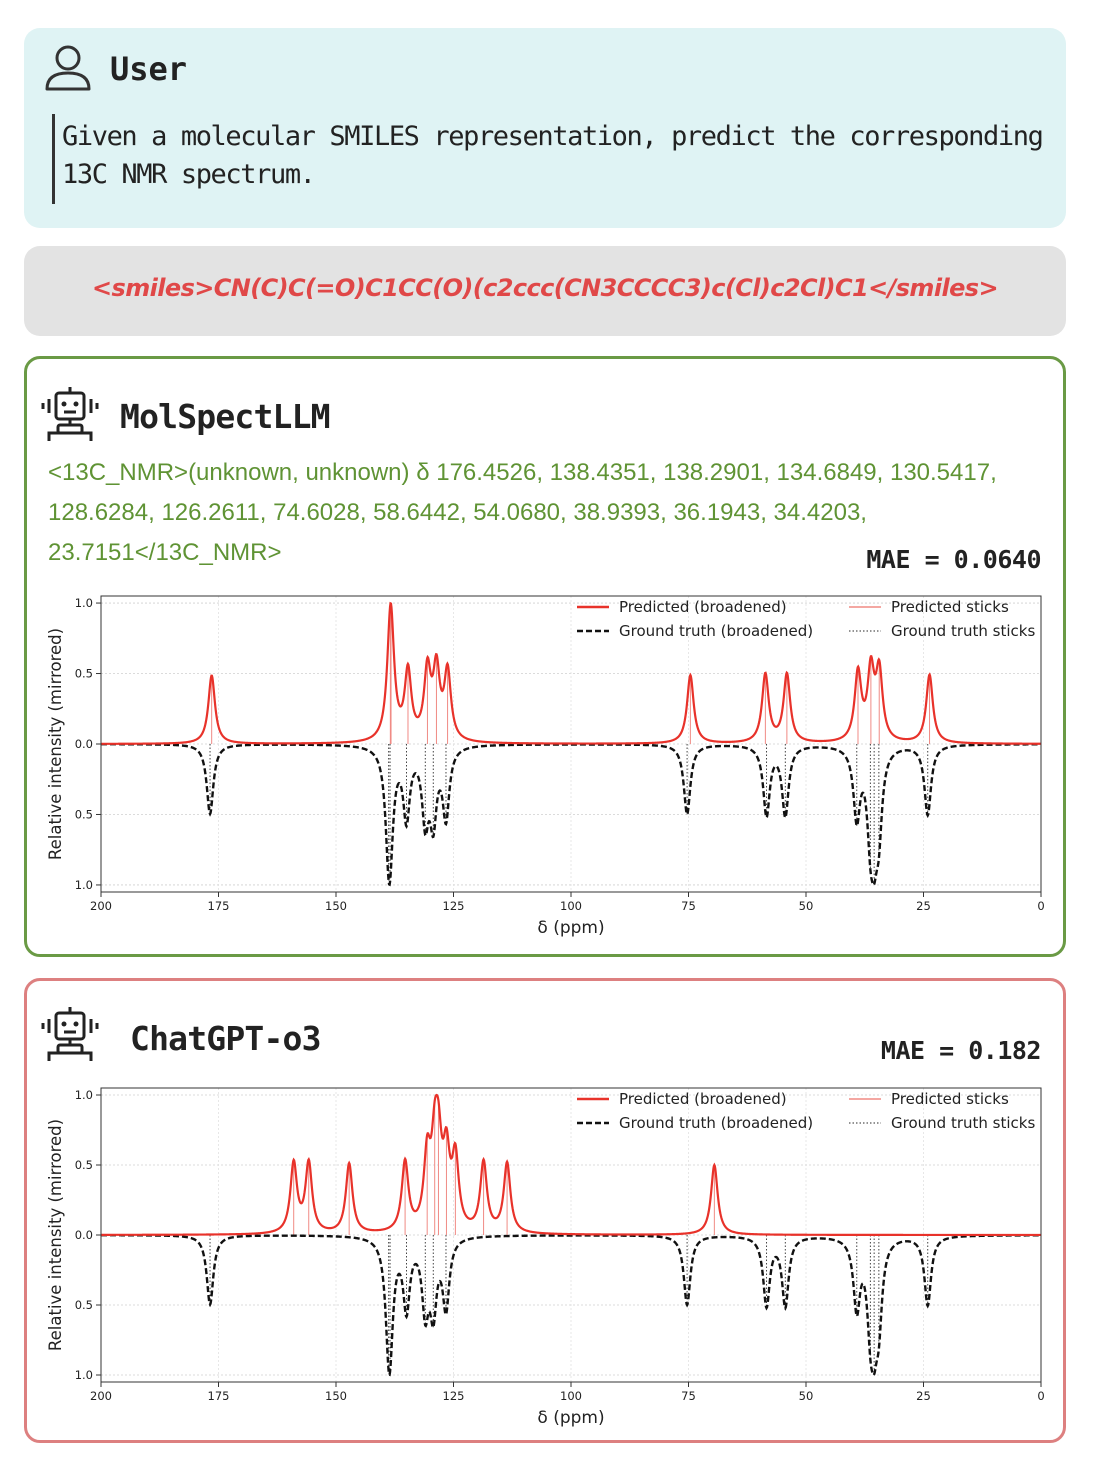  I want to click on model-name: ChatGPT-o3, so click(225, 1038).